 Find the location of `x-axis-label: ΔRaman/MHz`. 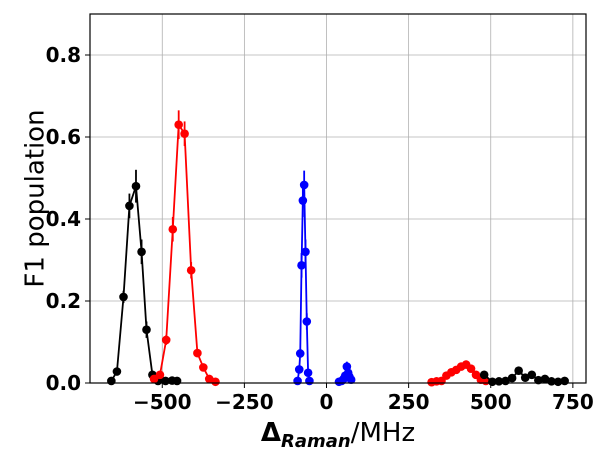

x-axis-label: ΔRaman/MHz is located at coordinates (338, 435).